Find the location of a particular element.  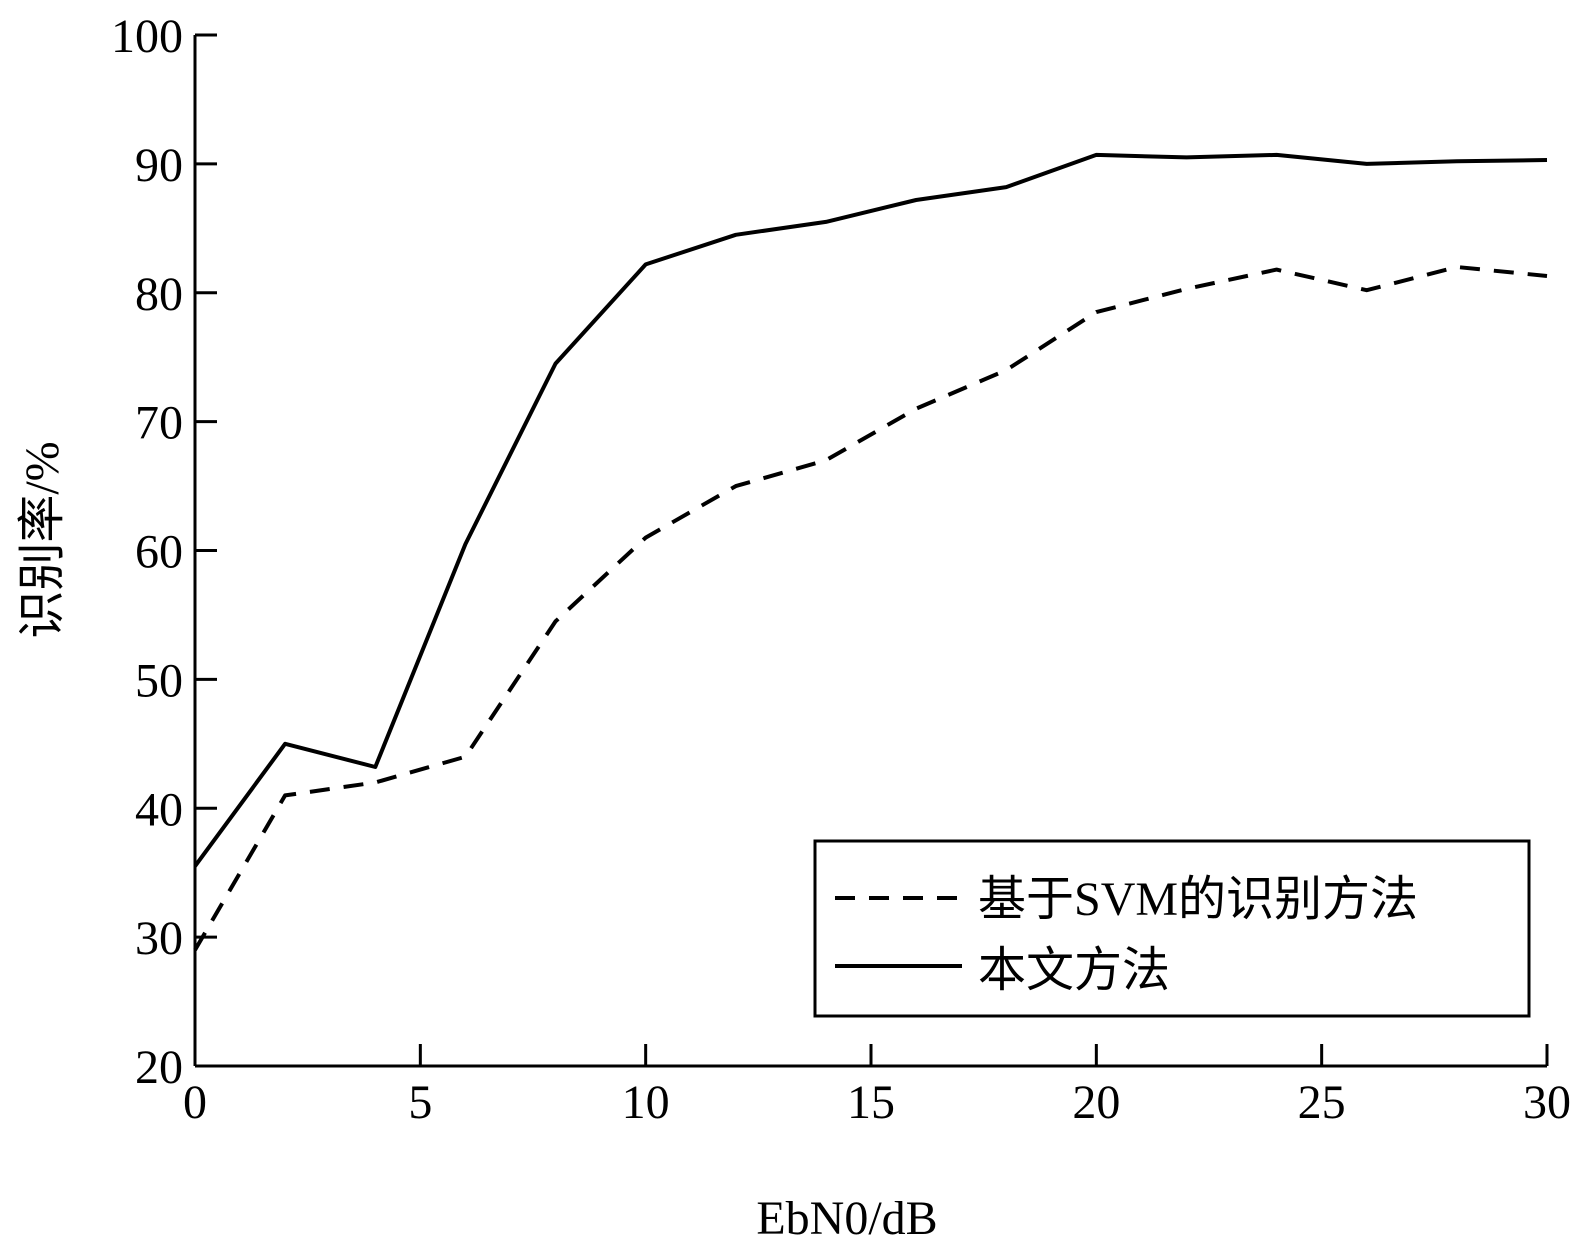

legend-label-svm: 基于SVM的识别方法 is located at coordinates (1198, 899).